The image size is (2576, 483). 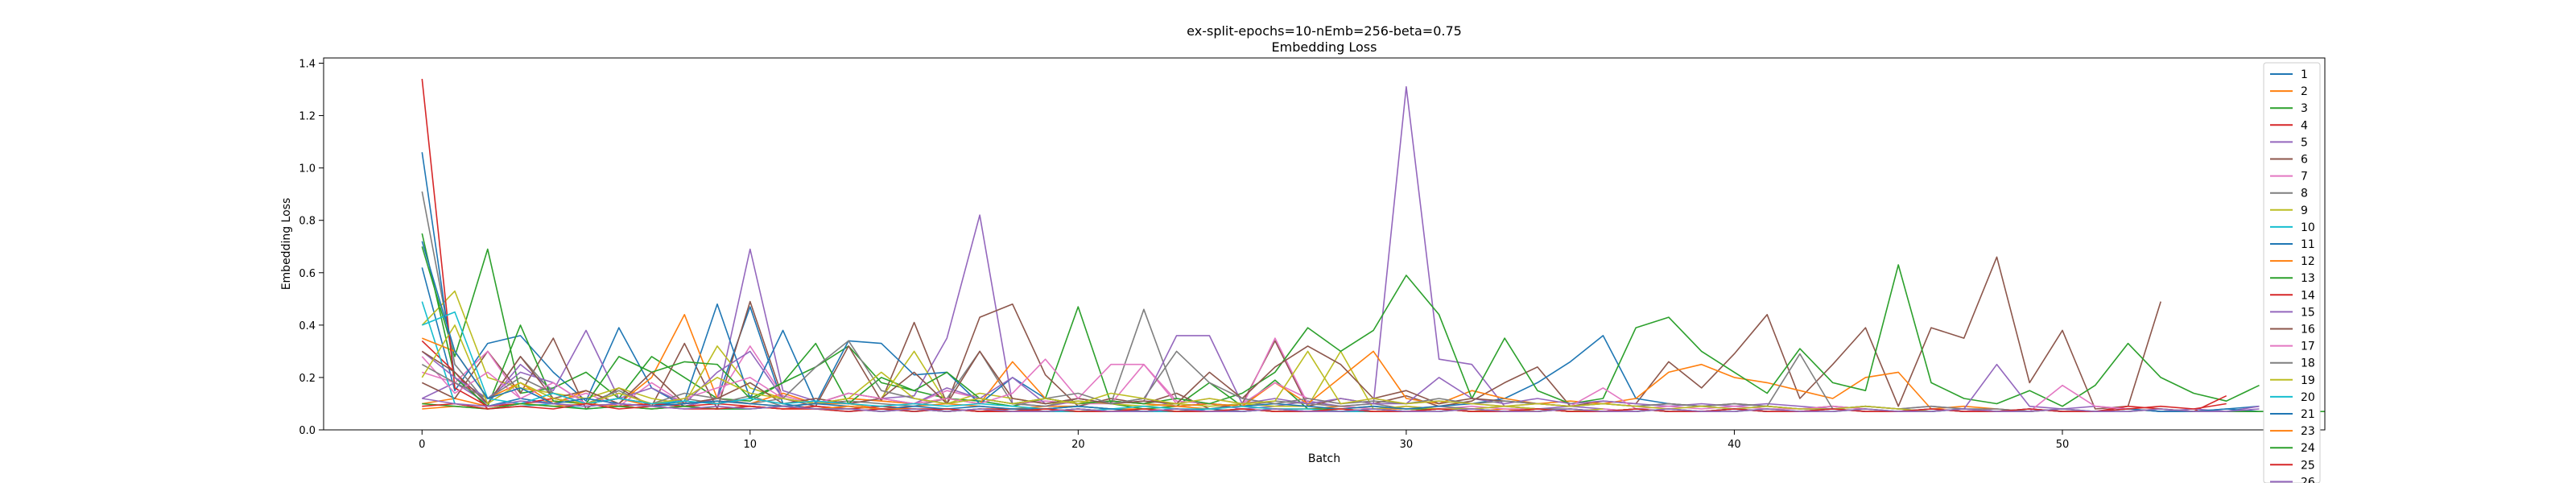 What do you see at coordinates (2308, 227) in the screenshot?
I see `legend-label-10: 10` at bounding box center [2308, 227].